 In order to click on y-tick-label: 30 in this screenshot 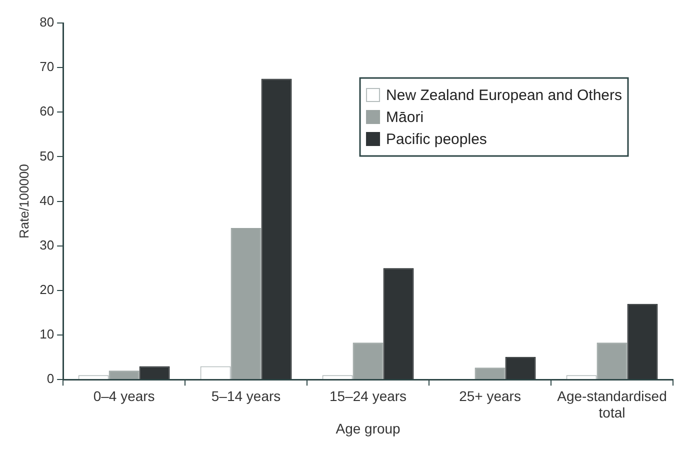, I will do `click(47, 244)`.